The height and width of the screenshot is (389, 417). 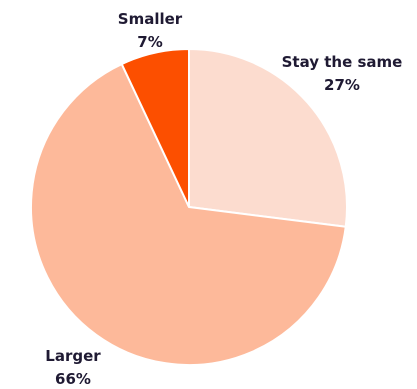 I want to click on slice-value-stay-the-same: 27%, so click(x=342, y=85).